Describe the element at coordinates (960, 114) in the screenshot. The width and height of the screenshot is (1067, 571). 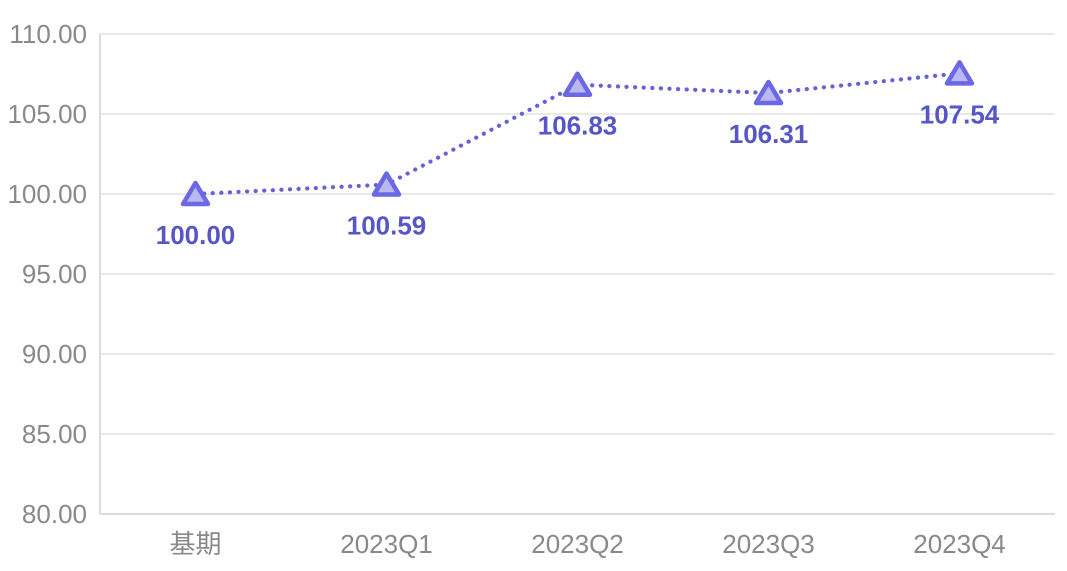
I see `data-label: 107.54` at that location.